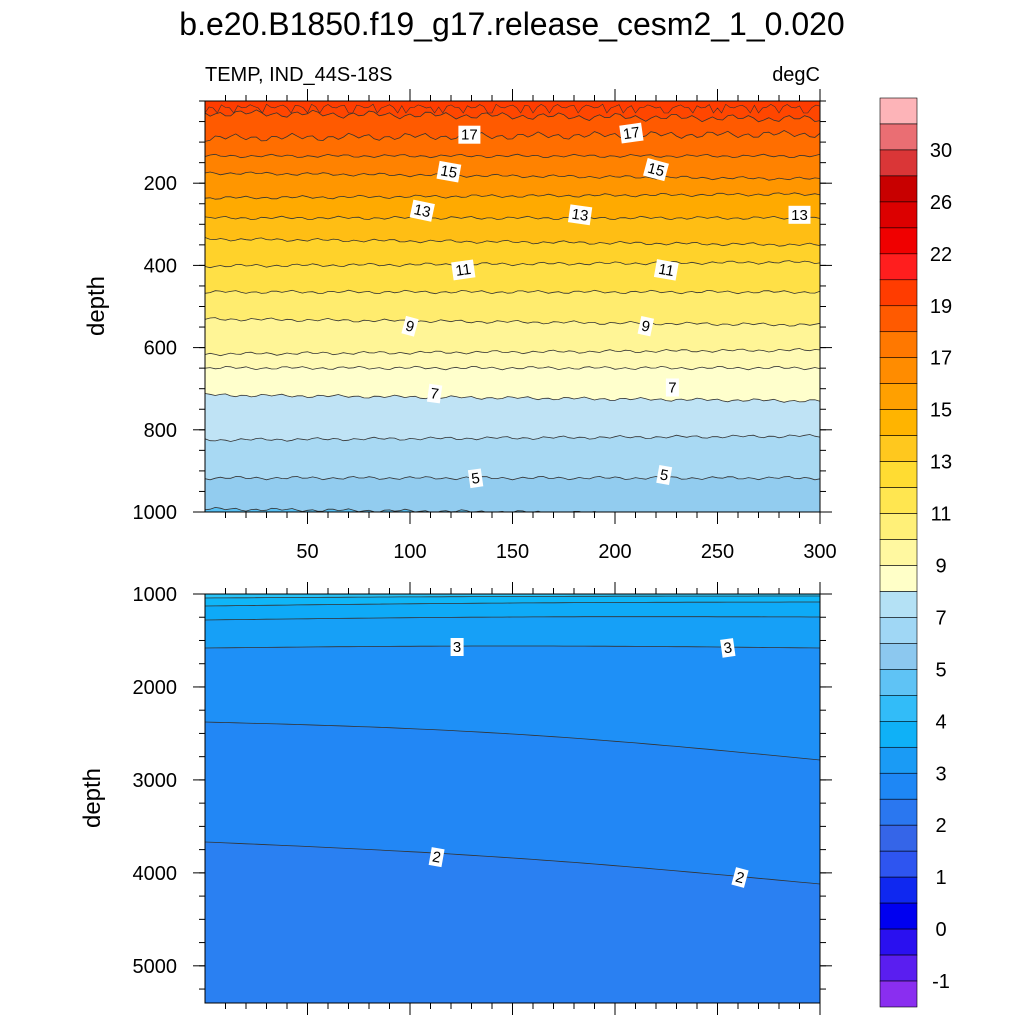 This screenshot has width=1024, height=1024. Describe the element at coordinates (941, 203) in the screenshot. I see `colorbar-label: 26` at that location.